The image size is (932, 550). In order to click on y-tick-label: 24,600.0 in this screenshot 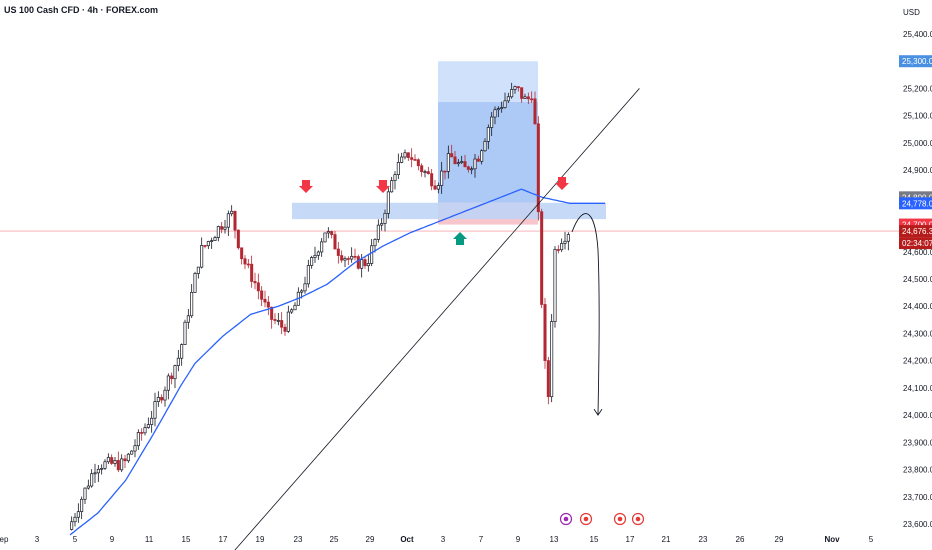, I will do `click(917, 252)`.